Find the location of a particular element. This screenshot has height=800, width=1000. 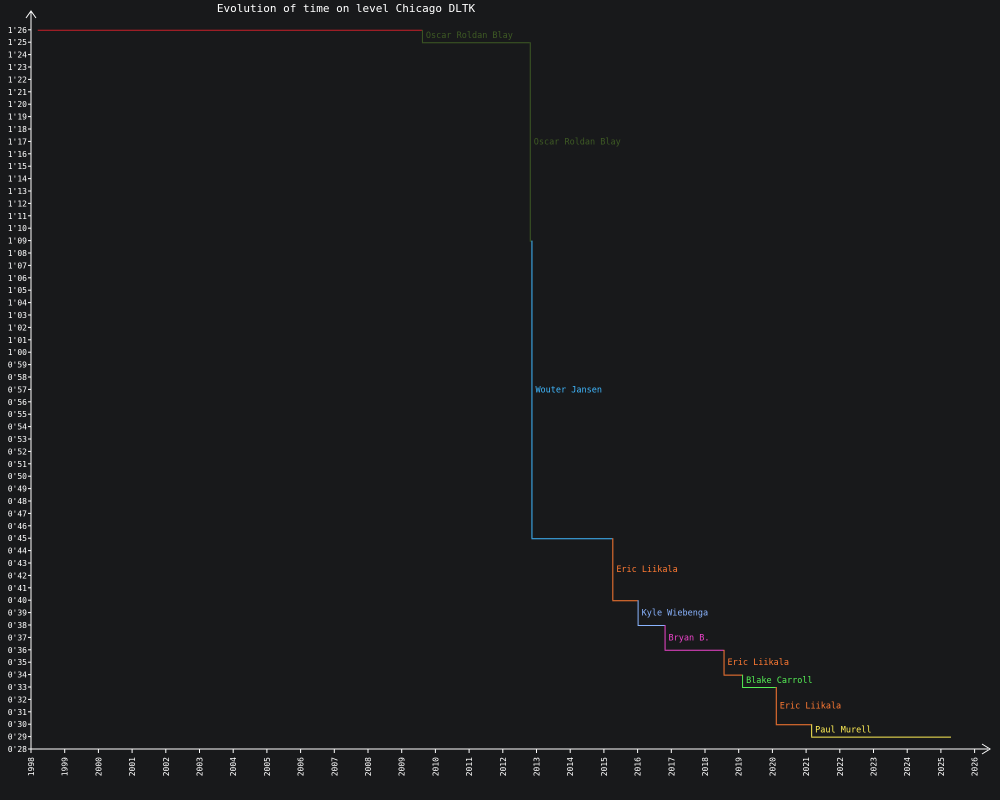

x-tick-label: 2018 is located at coordinates (705, 766).